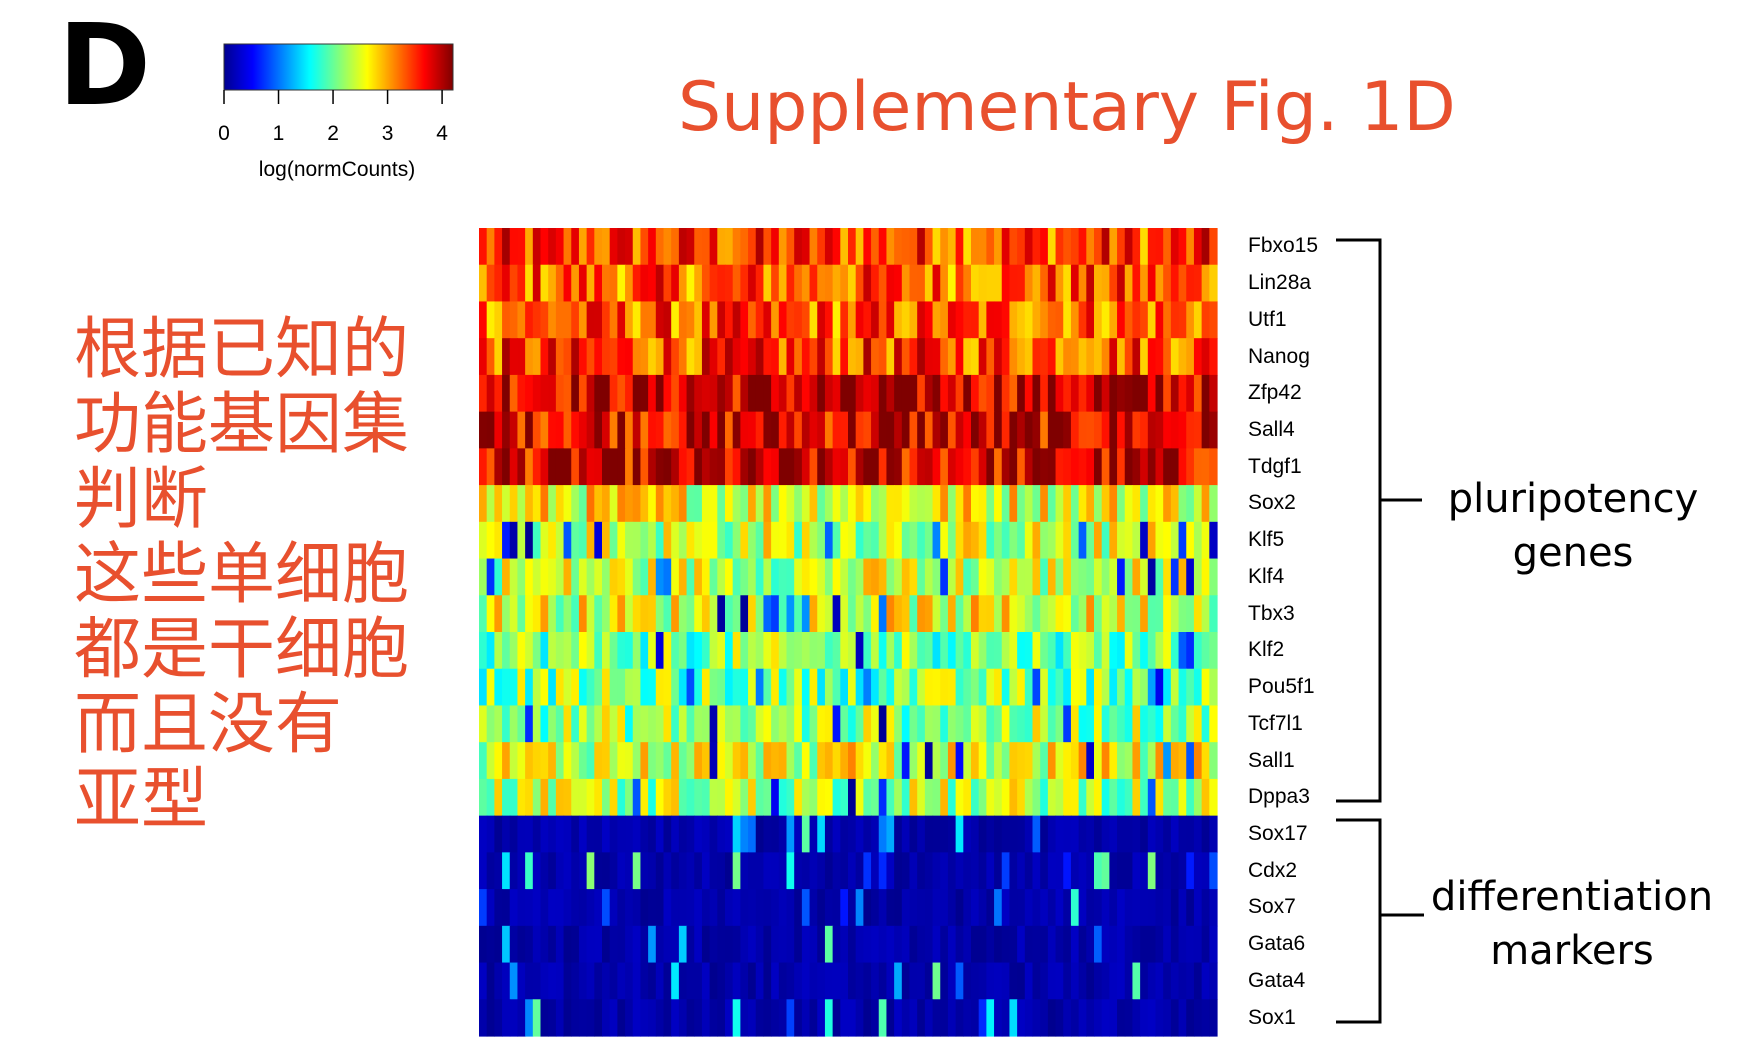 The width and height of the screenshot is (1742, 1056). I want to click on colorbar-tick-label: 1, so click(279, 133).